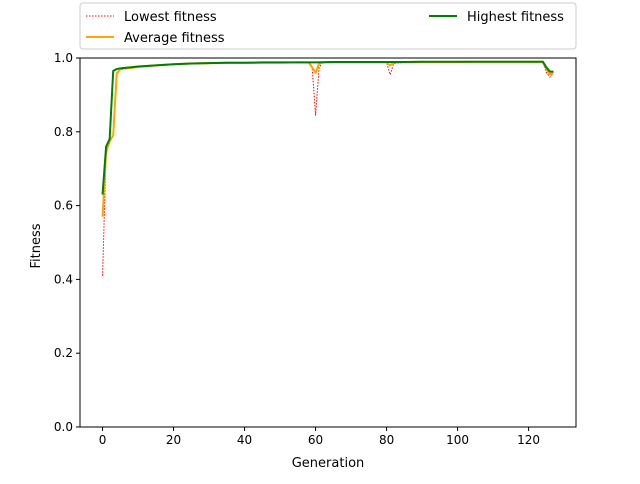 Image resolution: width=640 pixels, height=484 pixels. What do you see at coordinates (173, 440) in the screenshot?
I see `x-tick-label: 20` at bounding box center [173, 440].